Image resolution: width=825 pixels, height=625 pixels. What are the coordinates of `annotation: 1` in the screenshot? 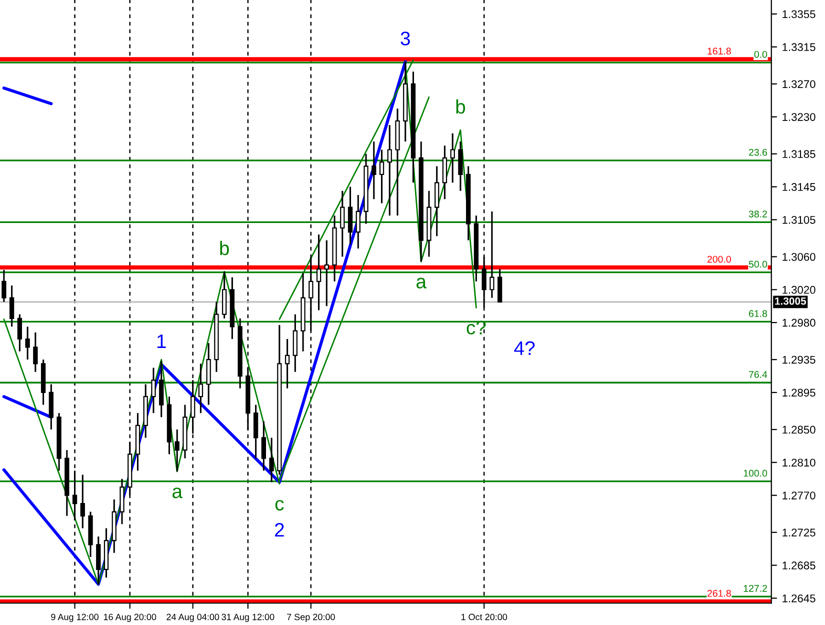 It's located at (161, 341).